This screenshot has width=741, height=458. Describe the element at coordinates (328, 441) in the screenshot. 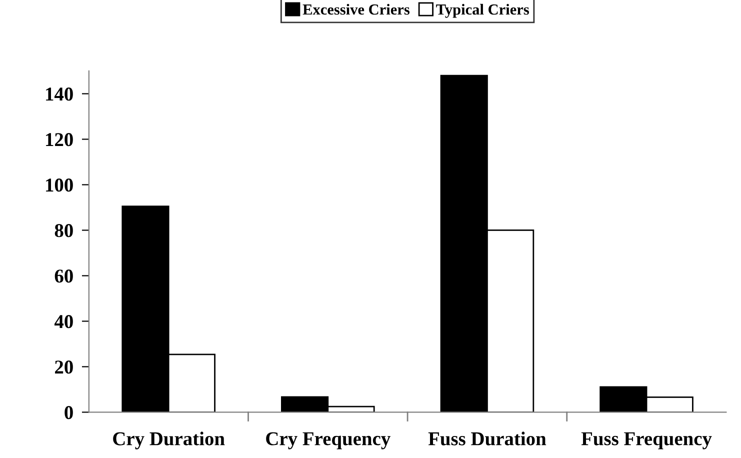

I see `x-tick-label: Cry Frequency` at that location.